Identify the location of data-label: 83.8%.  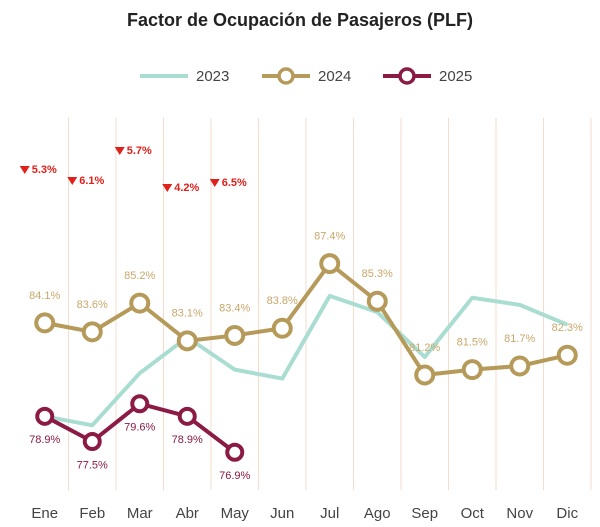
(282, 301).